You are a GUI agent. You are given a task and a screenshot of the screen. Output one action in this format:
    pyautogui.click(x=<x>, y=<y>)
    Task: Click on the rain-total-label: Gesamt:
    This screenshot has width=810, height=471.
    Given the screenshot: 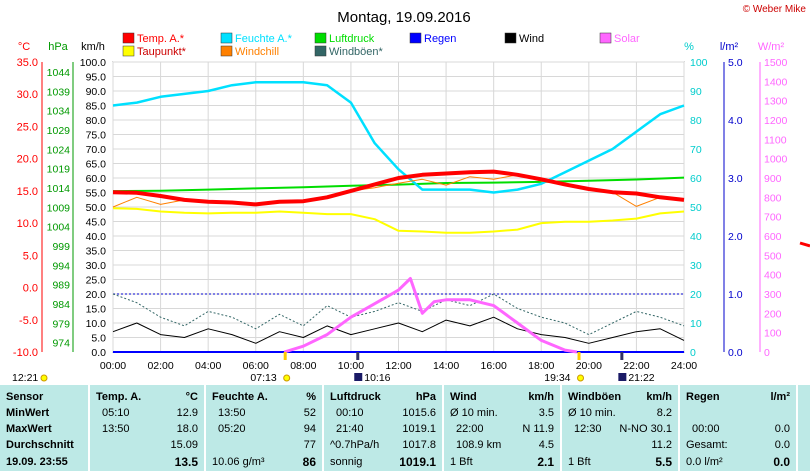 What is the action you would take?
    pyautogui.click(x=707, y=445)
    